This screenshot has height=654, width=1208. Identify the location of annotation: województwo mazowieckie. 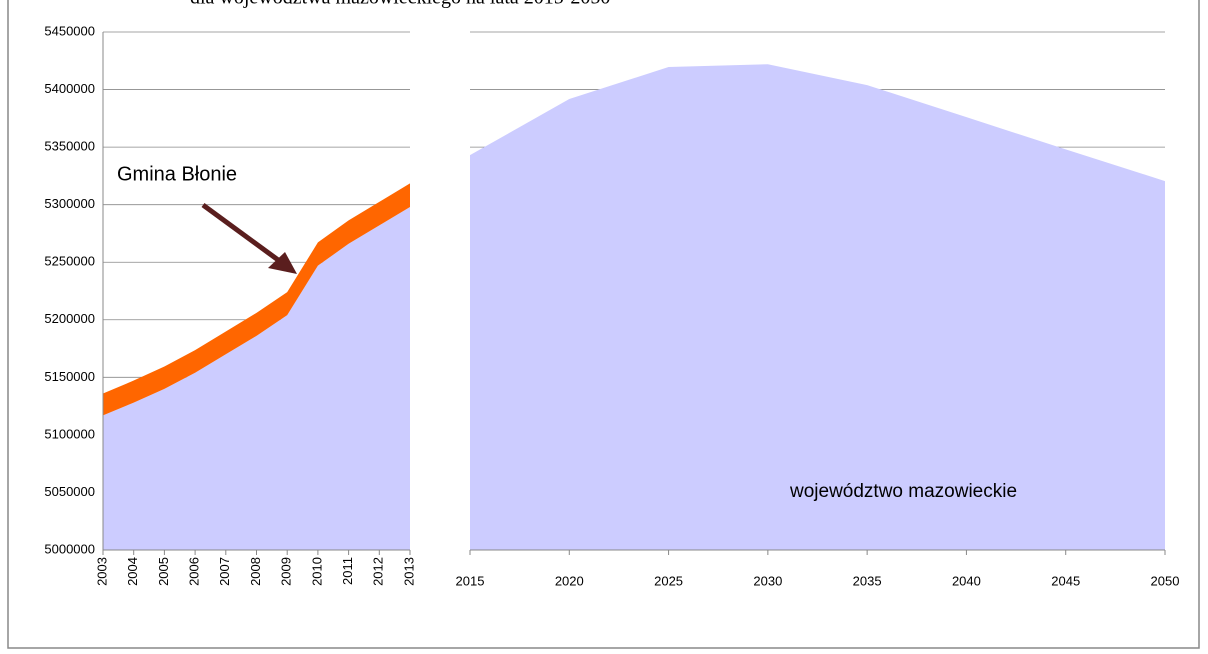
(903, 491).